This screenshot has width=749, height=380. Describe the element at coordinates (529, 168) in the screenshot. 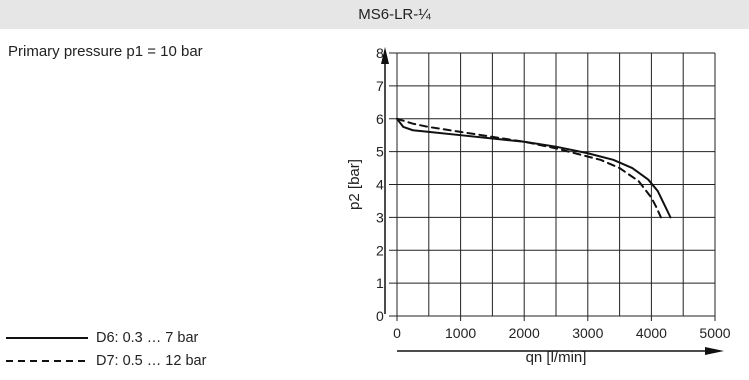

I see `series-line-d7` at that location.